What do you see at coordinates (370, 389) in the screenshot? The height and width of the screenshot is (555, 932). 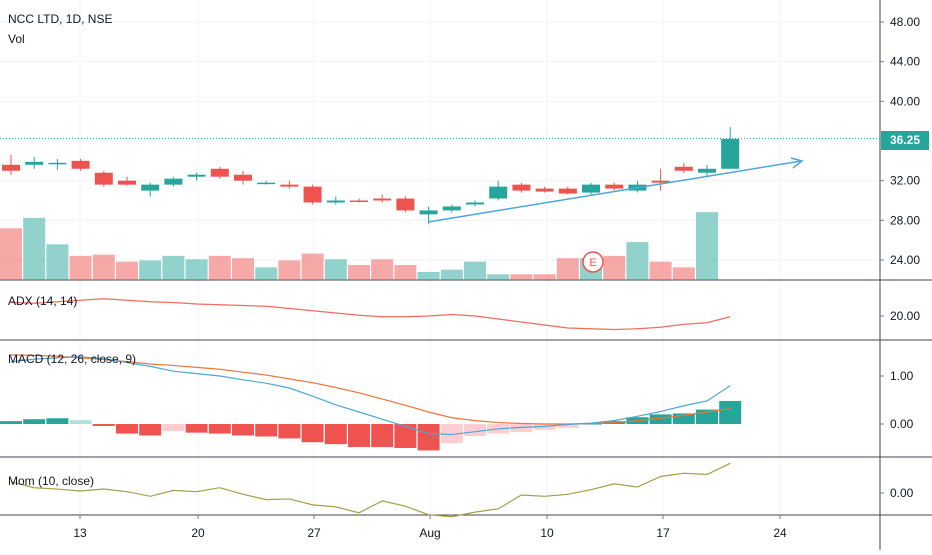 I see `macd-signal-line` at bounding box center [370, 389].